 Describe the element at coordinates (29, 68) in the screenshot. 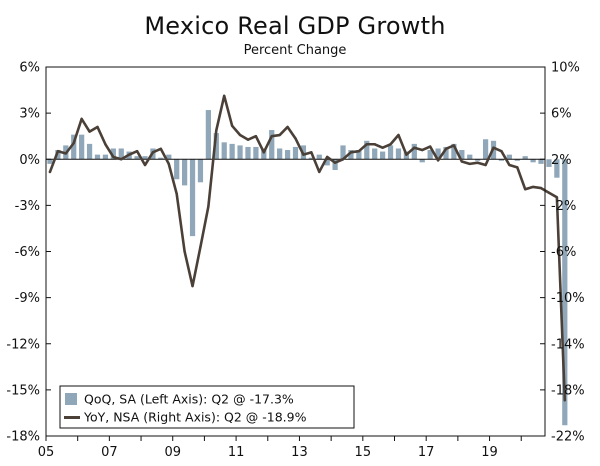

I see `left-axis-label: 6%` at that location.